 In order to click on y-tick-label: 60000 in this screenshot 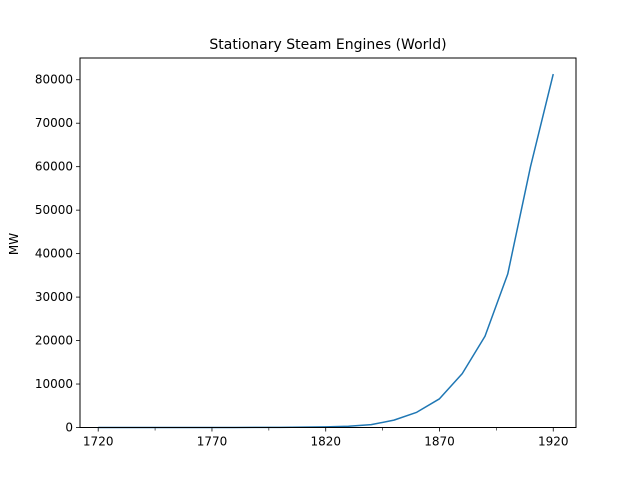, I will do `click(54, 167)`.